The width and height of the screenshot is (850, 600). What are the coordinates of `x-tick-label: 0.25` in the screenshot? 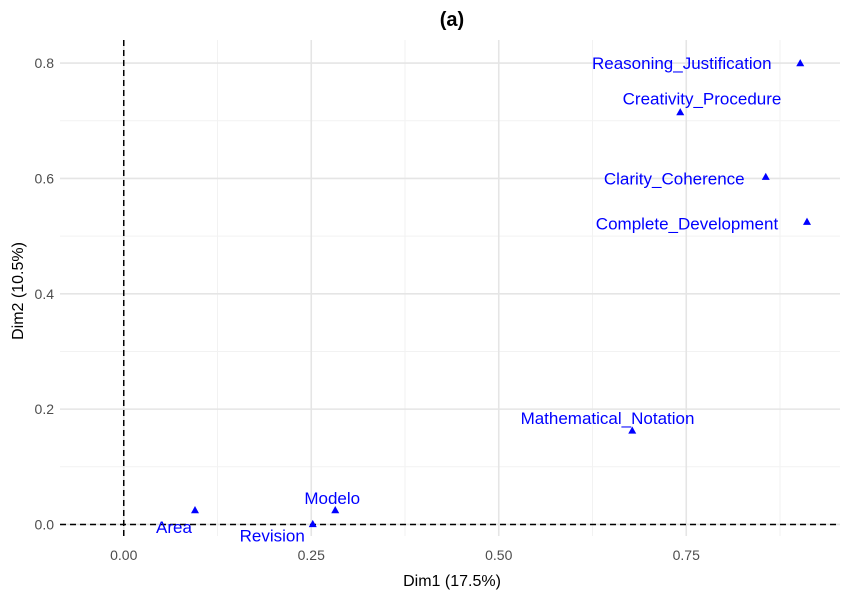 It's located at (311, 555).